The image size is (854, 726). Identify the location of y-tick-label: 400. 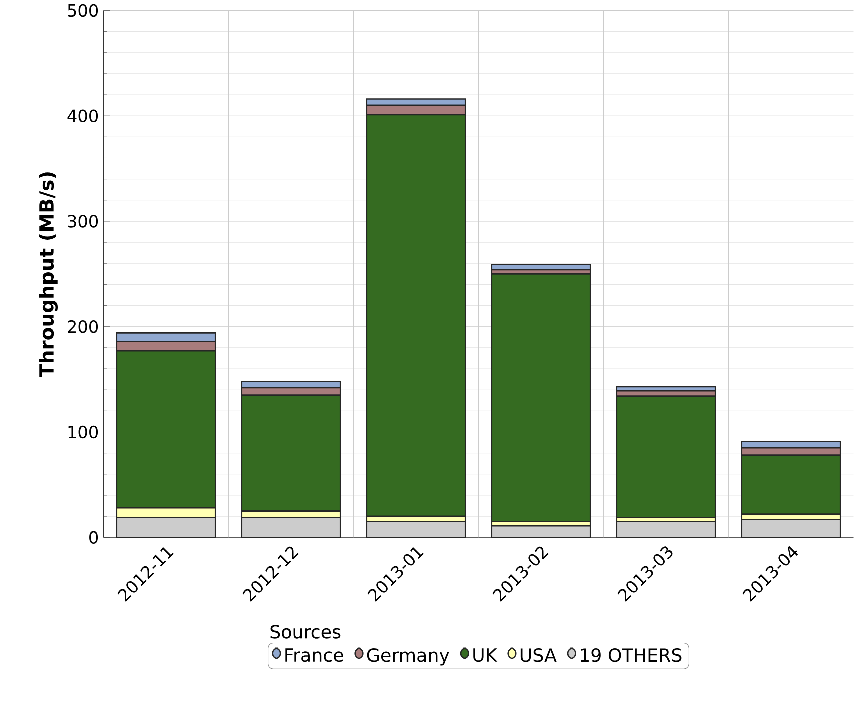
(83, 116).